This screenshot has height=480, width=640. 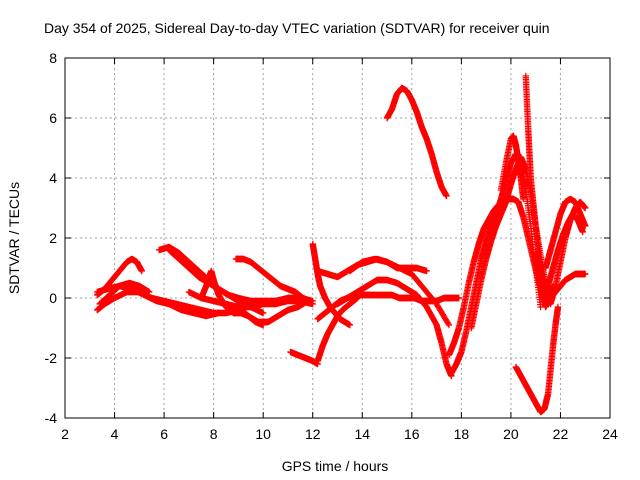 I want to click on x-tick-label: 2, so click(x=65, y=434).